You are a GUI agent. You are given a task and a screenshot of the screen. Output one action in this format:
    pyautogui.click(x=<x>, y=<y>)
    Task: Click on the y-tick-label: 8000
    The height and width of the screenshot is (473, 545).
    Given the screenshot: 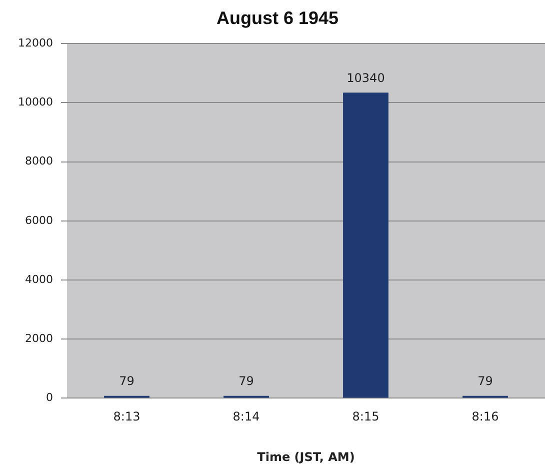 What is the action you would take?
    pyautogui.click(x=38, y=161)
    